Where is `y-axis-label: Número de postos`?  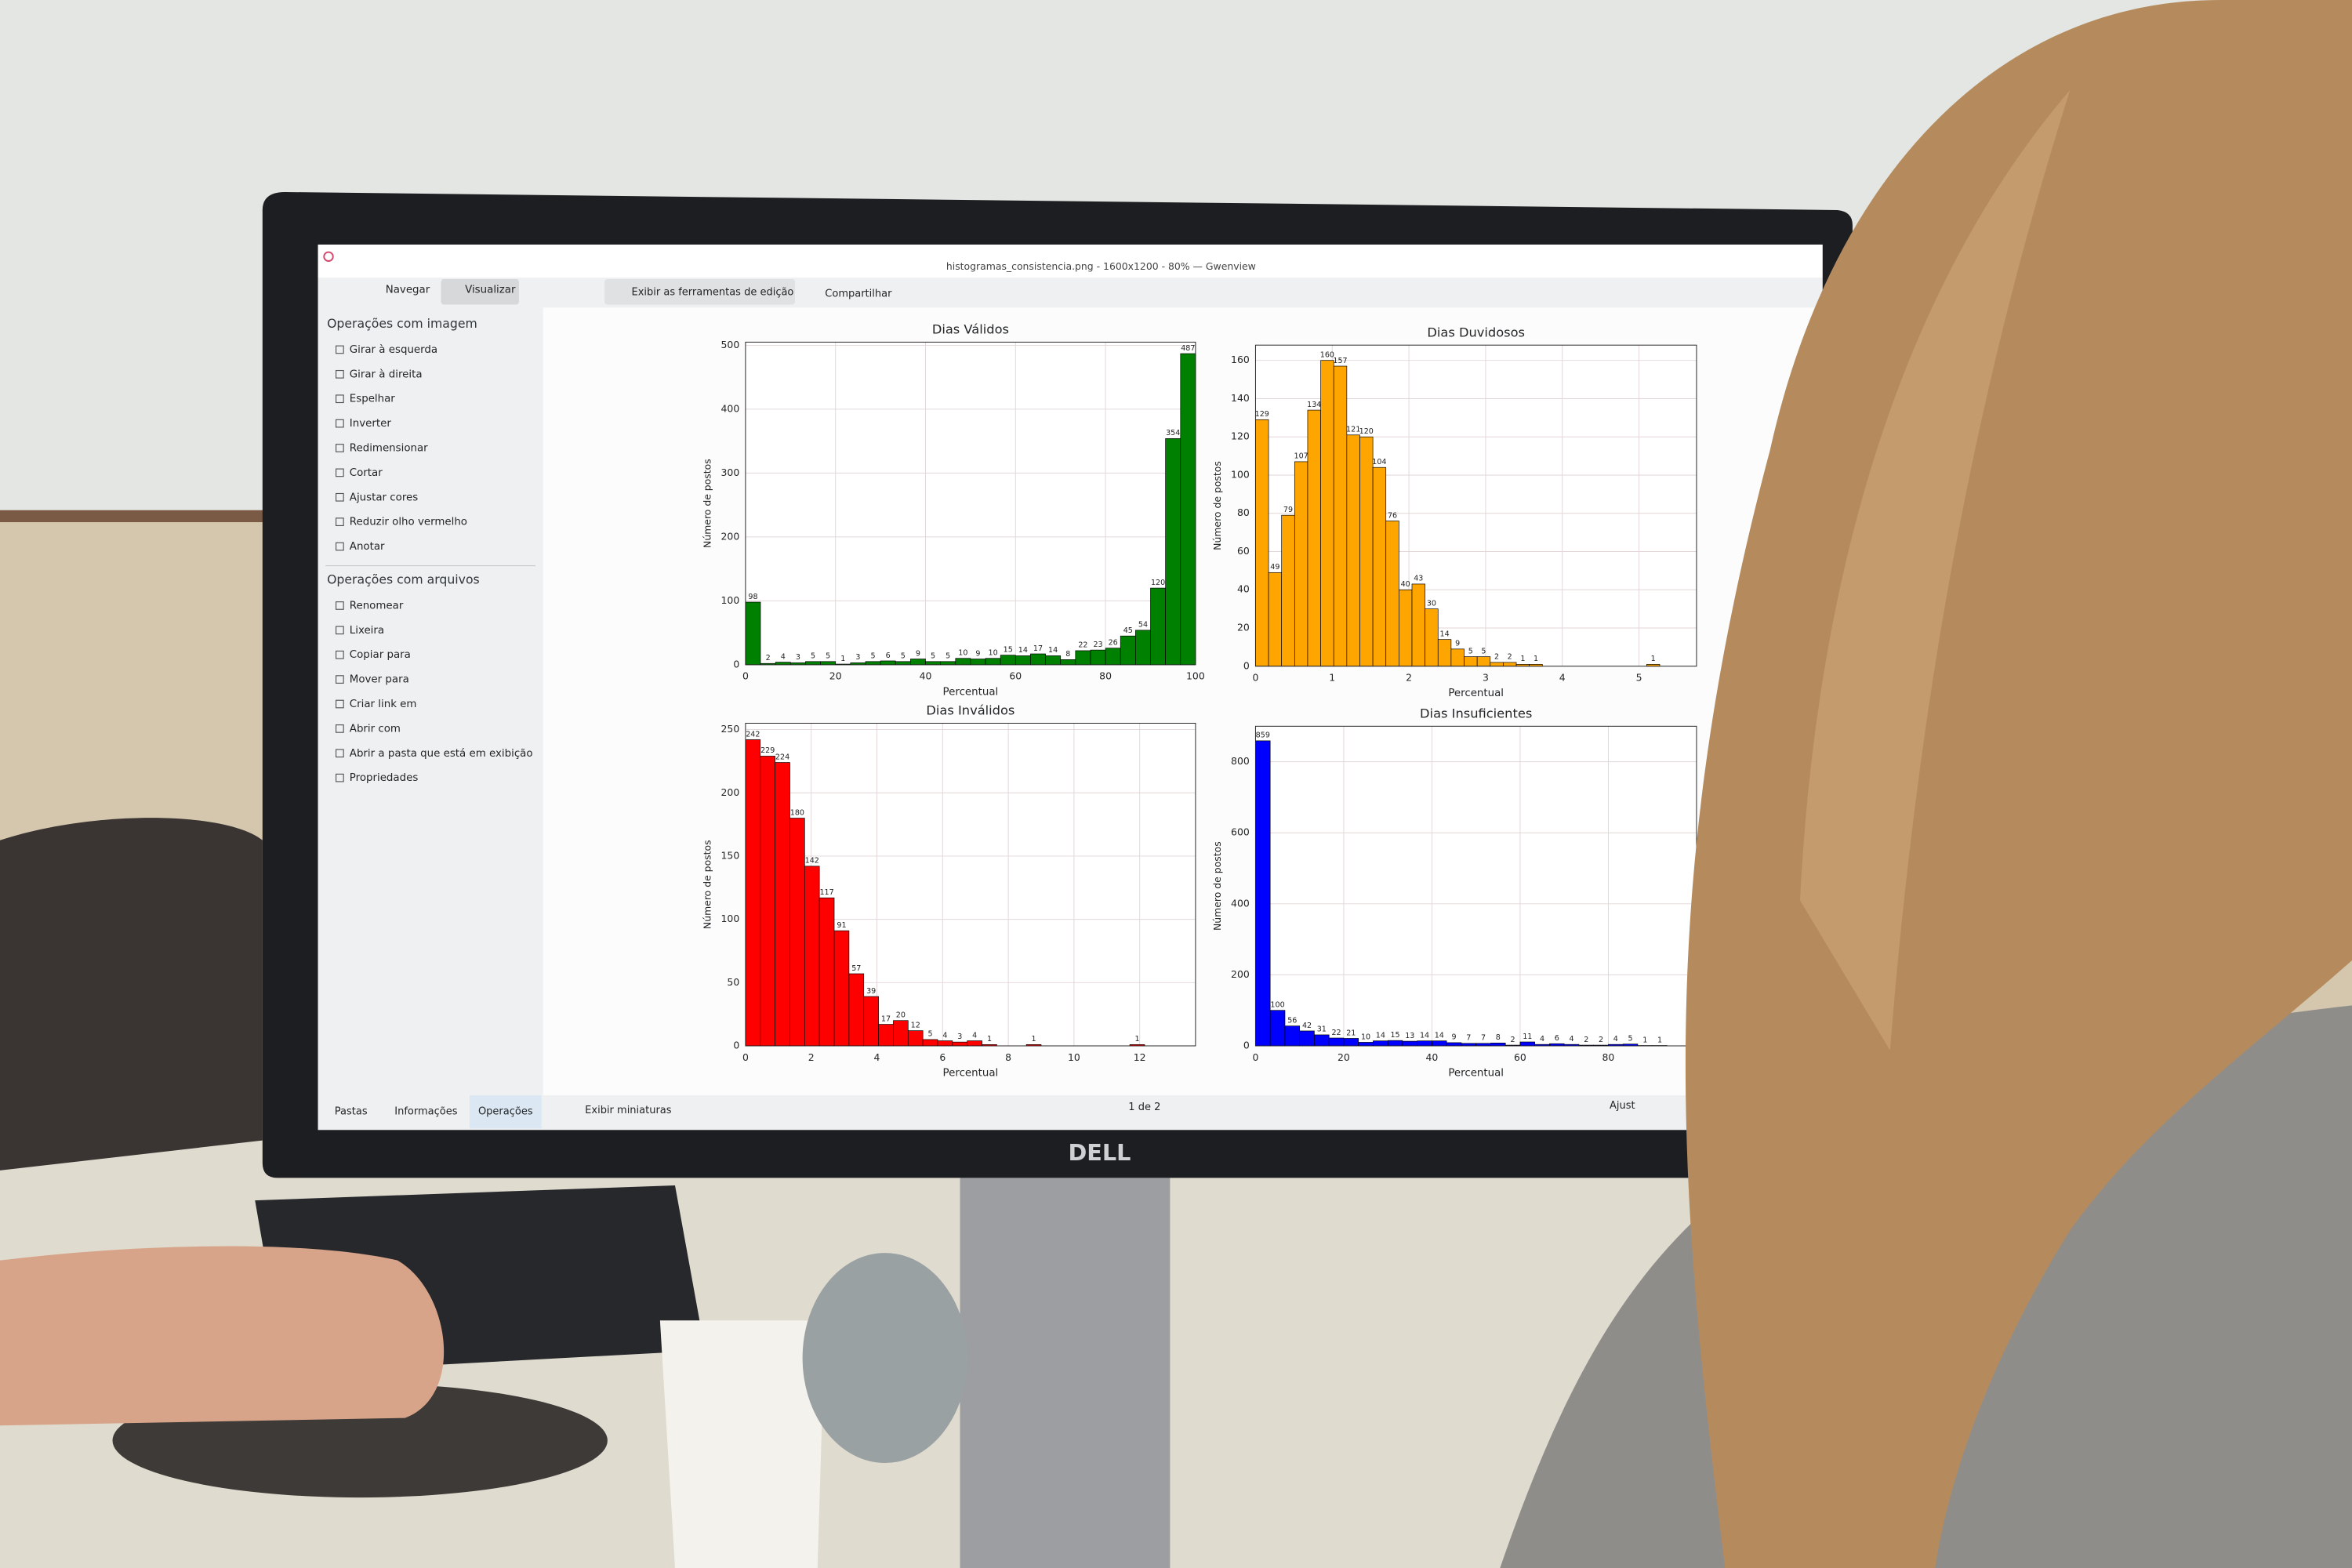 y-axis-label: Número de postos is located at coordinates (707, 503).